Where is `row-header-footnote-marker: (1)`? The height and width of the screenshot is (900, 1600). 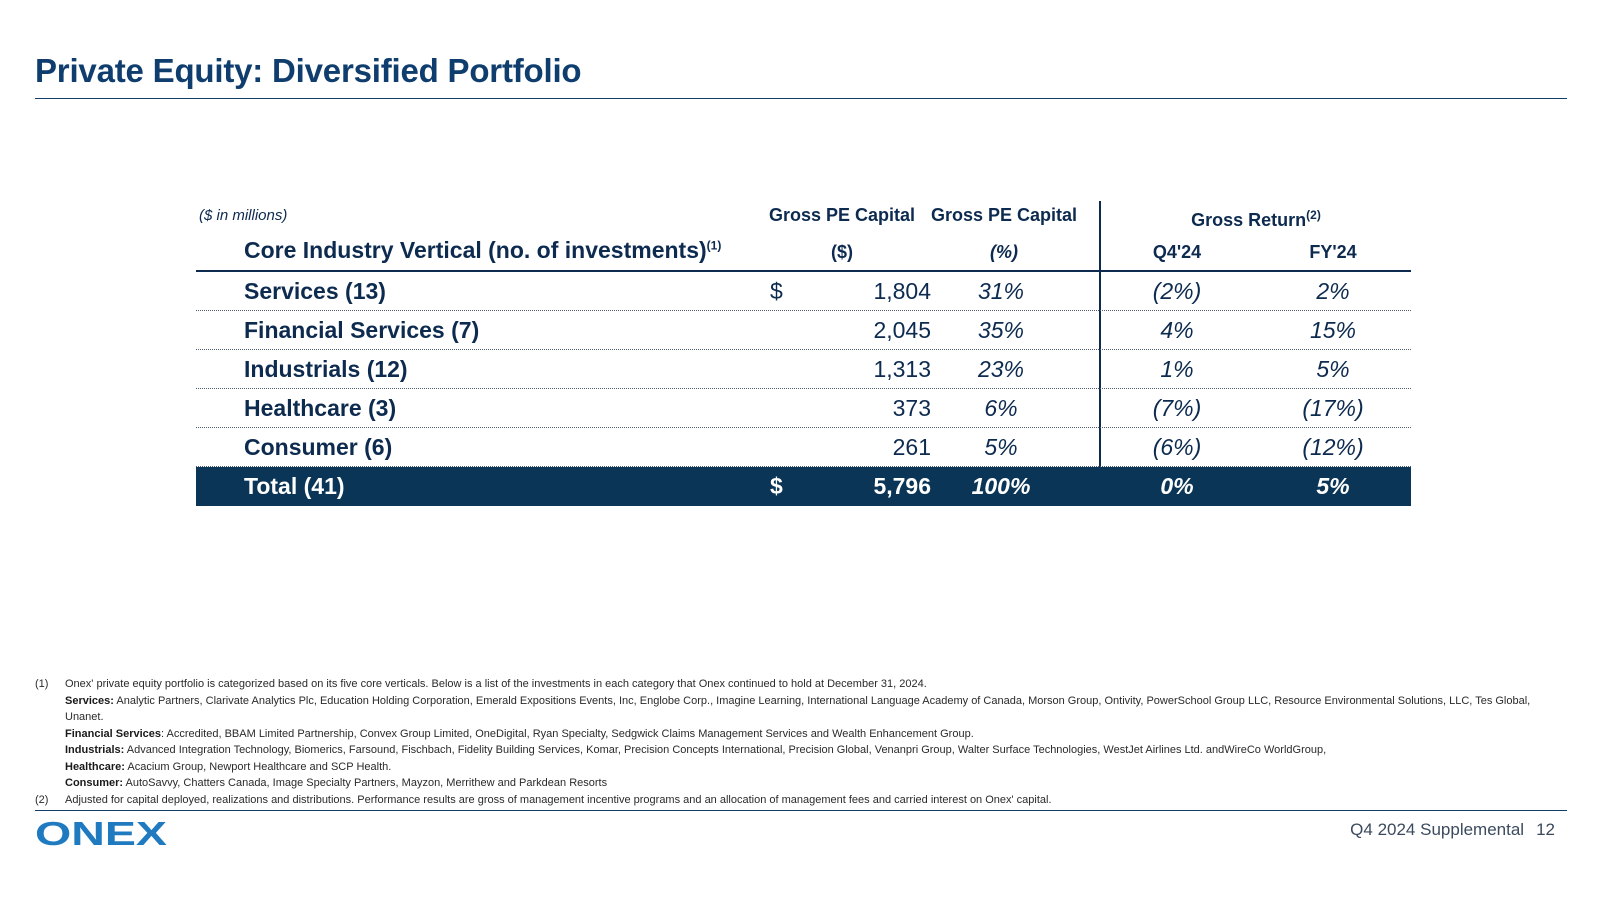
row-header-footnote-marker: (1) is located at coordinates (714, 245).